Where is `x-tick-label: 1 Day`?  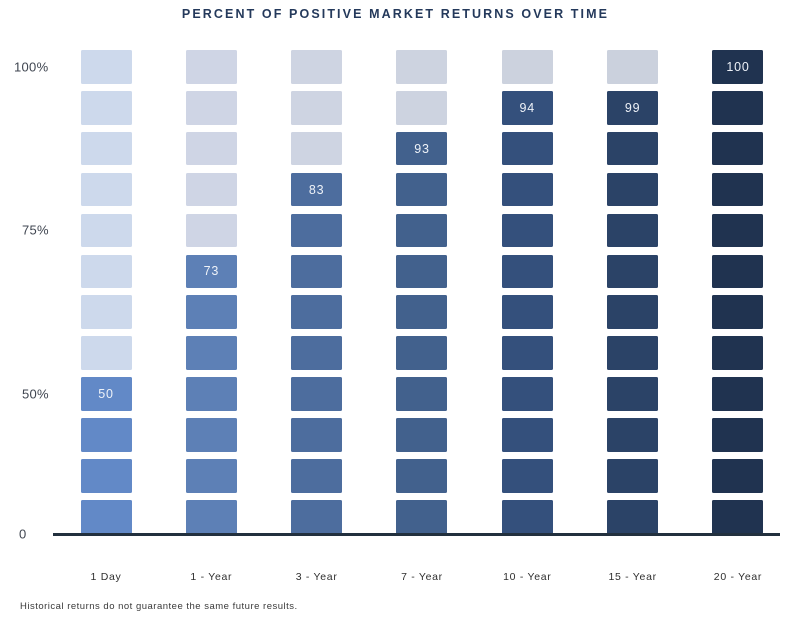 x-tick-label: 1 Day is located at coordinates (106, 577).